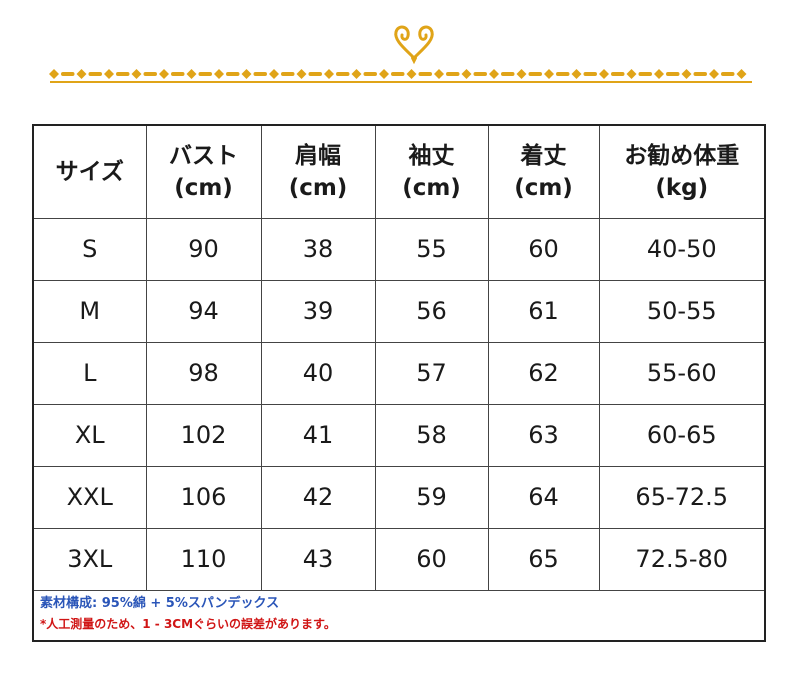  I want to click on gold-ornament-divider, so click(400, 54).